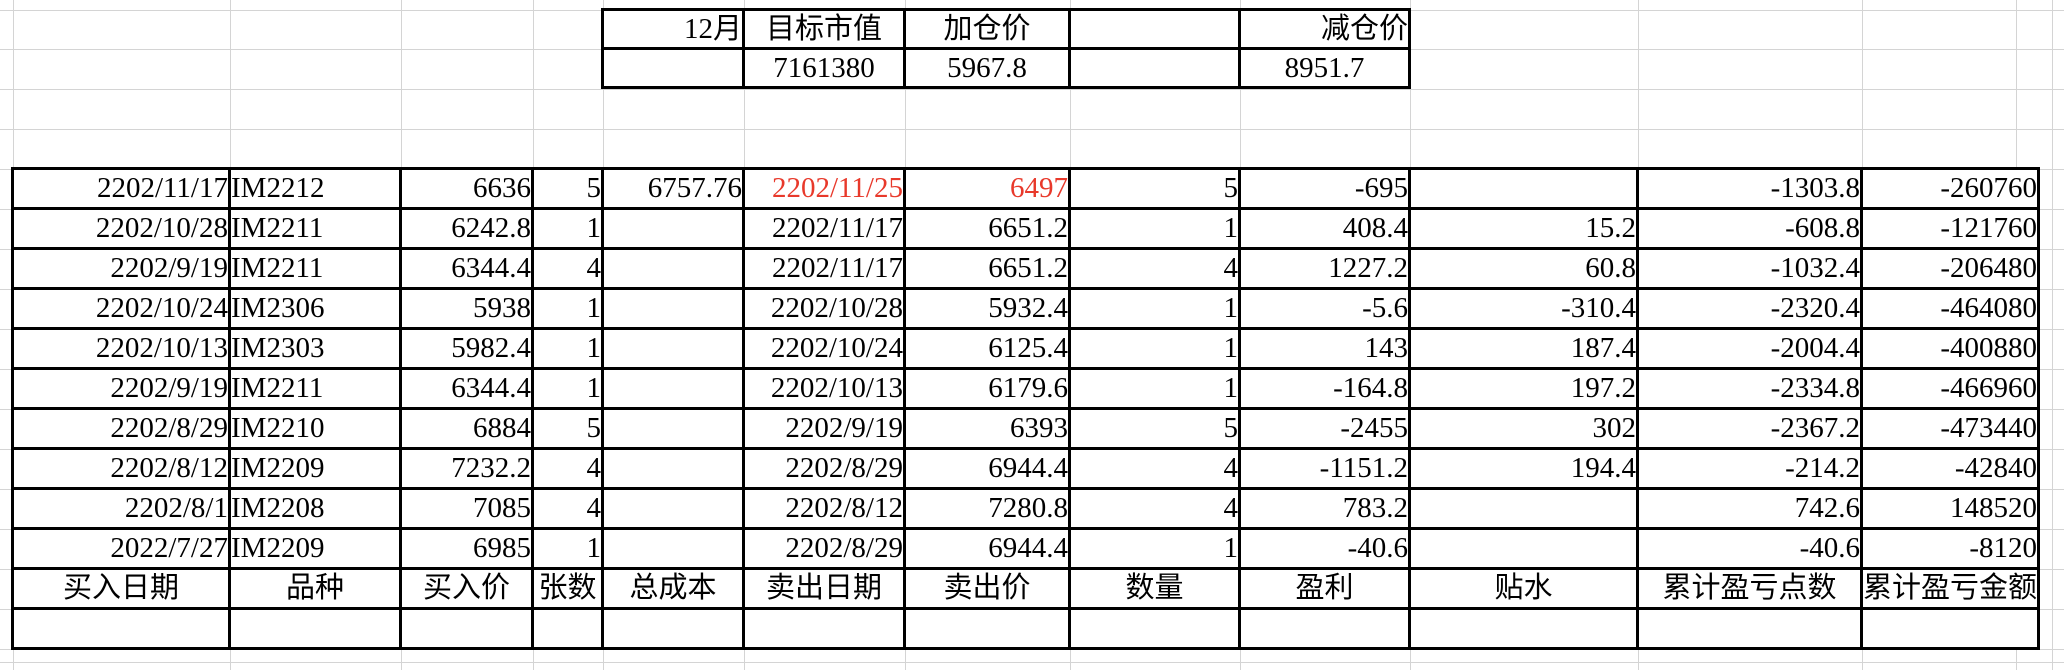 This screenshot has width=2064, height=670. What do you see at coordinates (673, 29) in the screenshot?
I see `summary-cell-month: 12月` at bounding box center [673, 29].